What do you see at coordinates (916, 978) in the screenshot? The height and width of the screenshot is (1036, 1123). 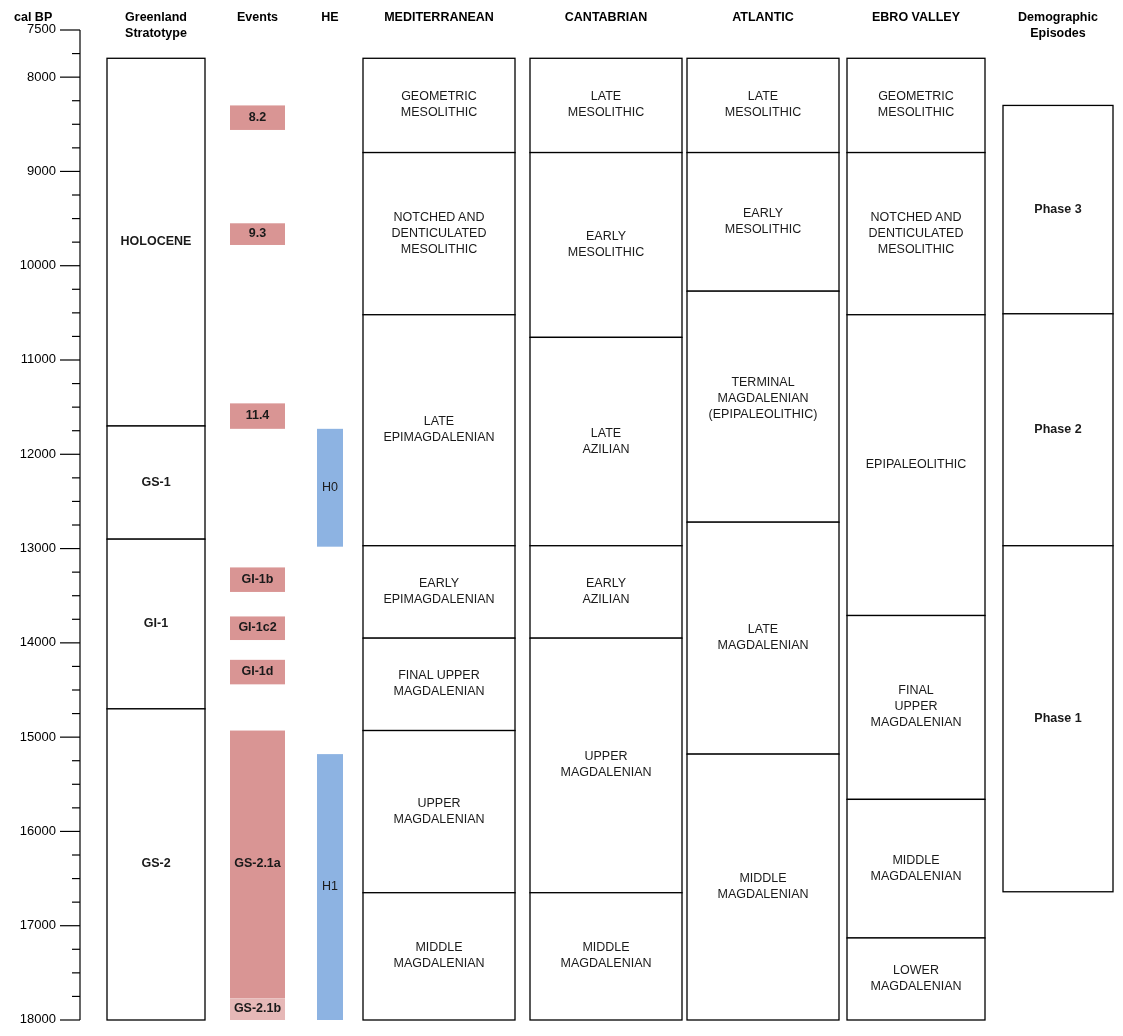 I see `data-label: LOWER MAGDALENIAN` at bounding box center [916, 978].